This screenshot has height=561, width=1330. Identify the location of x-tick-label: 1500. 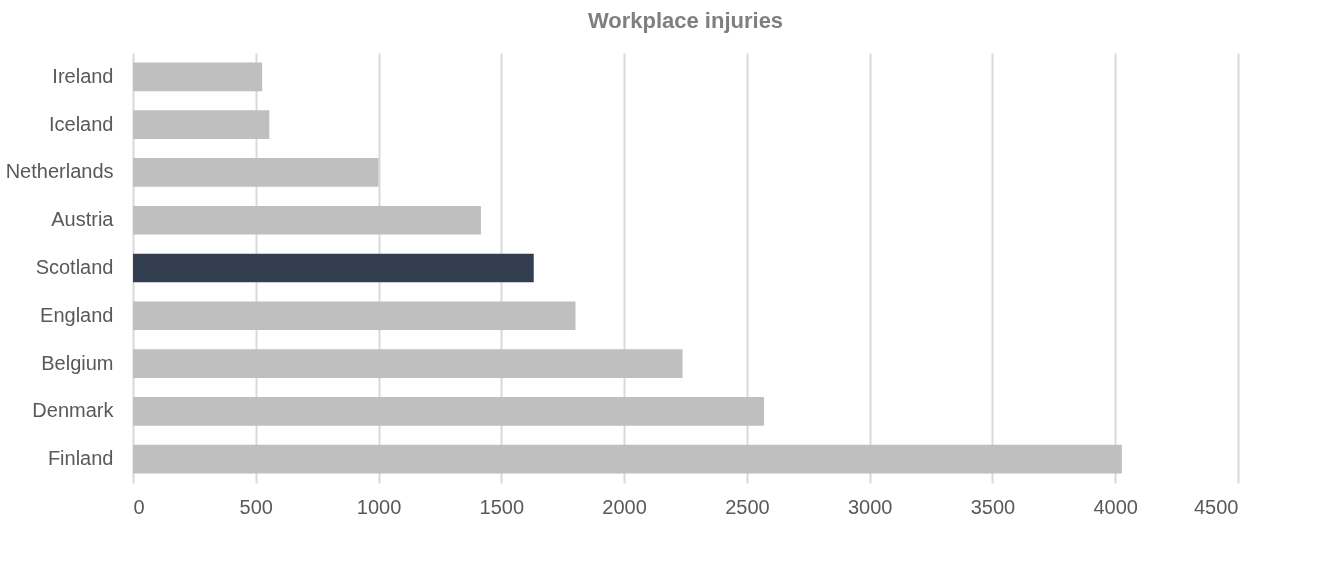
(502, 506).